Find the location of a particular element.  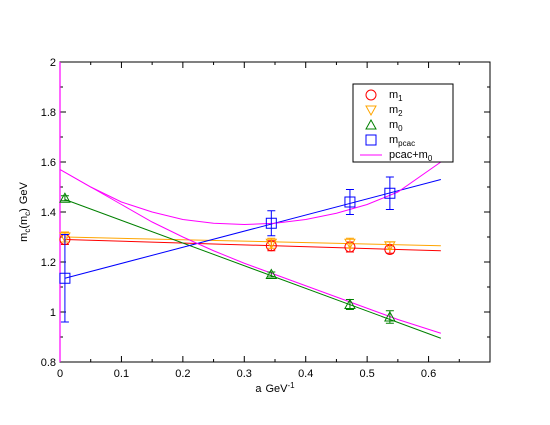

legend-label-0: m1 is located at coordinates (396, 96).